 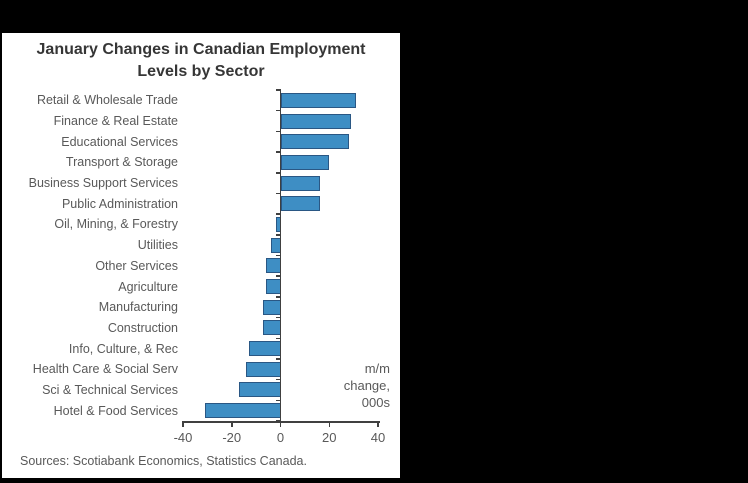 I want to click on x-axis-tick-label: 0, so click(x=280, y=437).